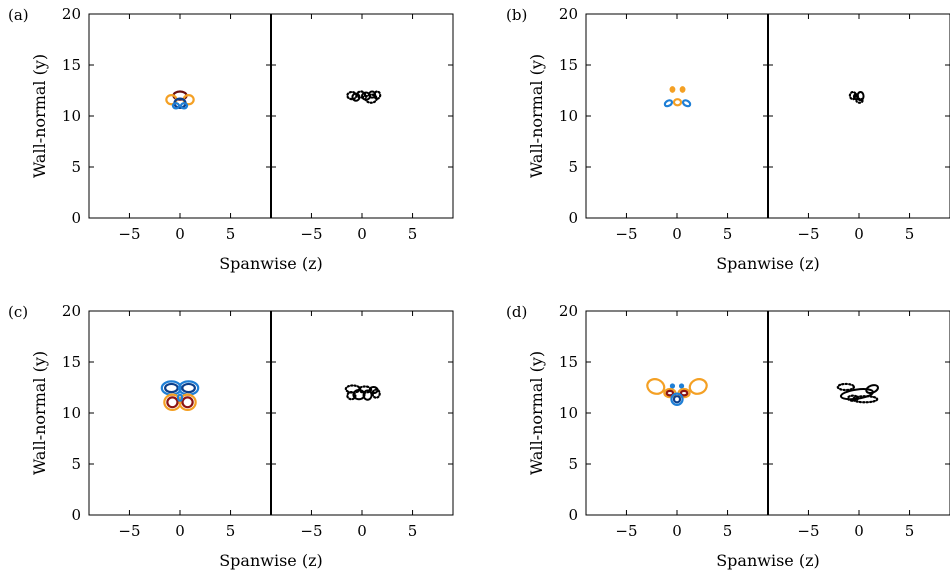  Describe the element at coordinates (516, 15) in the screenshot. I see `panel-label: (b)` at that location.